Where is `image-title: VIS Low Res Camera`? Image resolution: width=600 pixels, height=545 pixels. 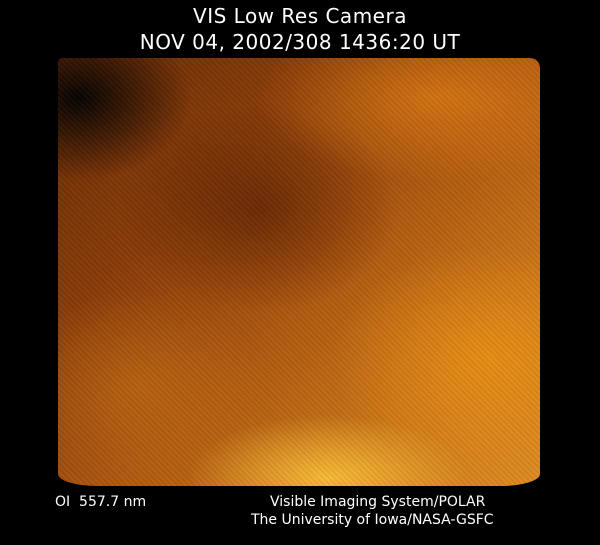 image-title: VIS Low Res Camera is located at coordinates (300, 16).